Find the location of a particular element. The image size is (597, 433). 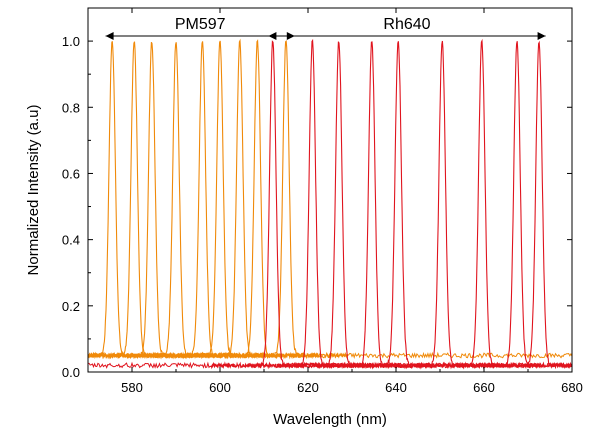

range-label-rh640: Rh640 is located at coordinates (406, 24).